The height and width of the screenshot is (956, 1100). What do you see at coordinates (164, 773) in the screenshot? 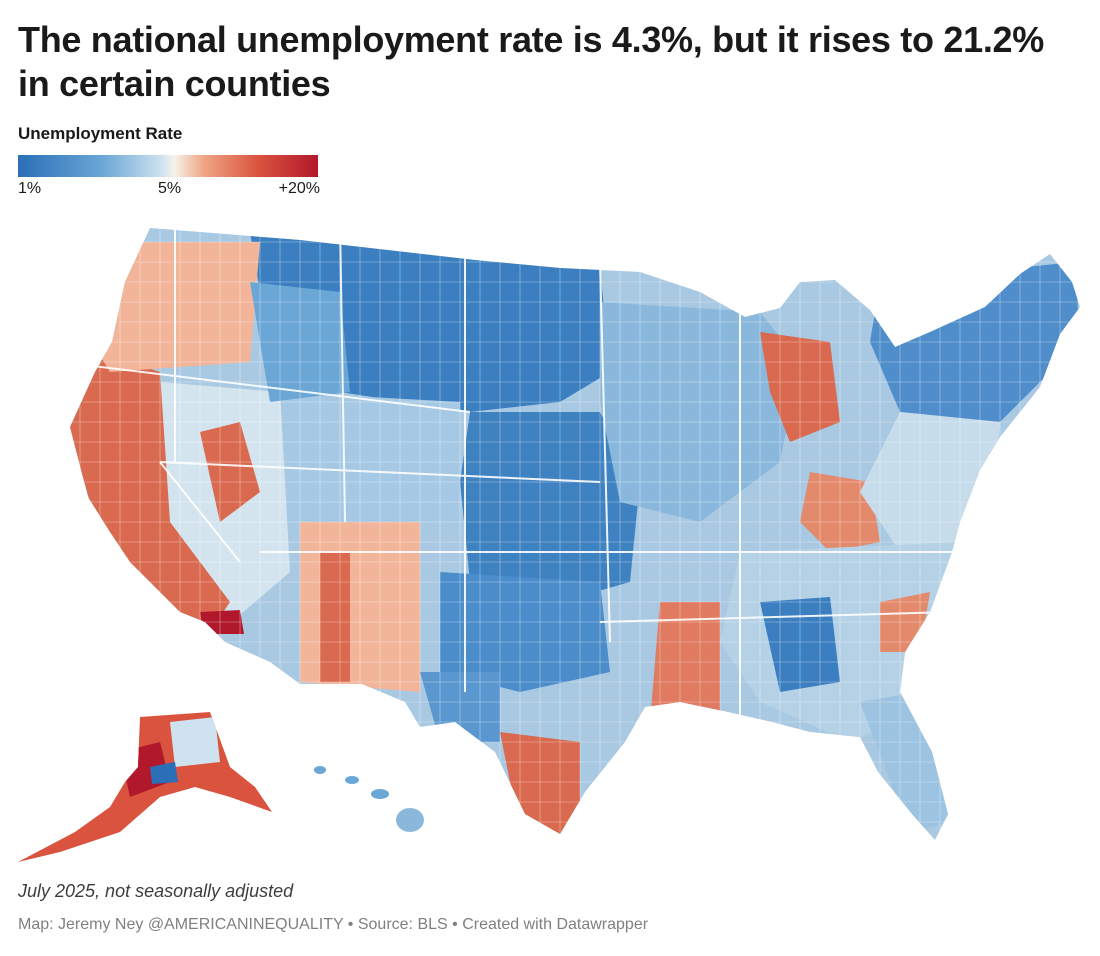
I see `region-alaska-central` at bounding box center [164, 773].